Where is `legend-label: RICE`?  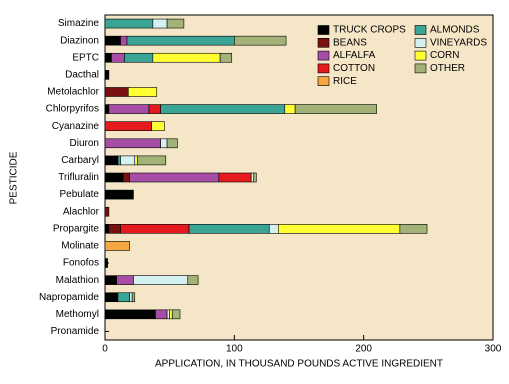
legend-label: RICE is located at coordinates (345, 81).